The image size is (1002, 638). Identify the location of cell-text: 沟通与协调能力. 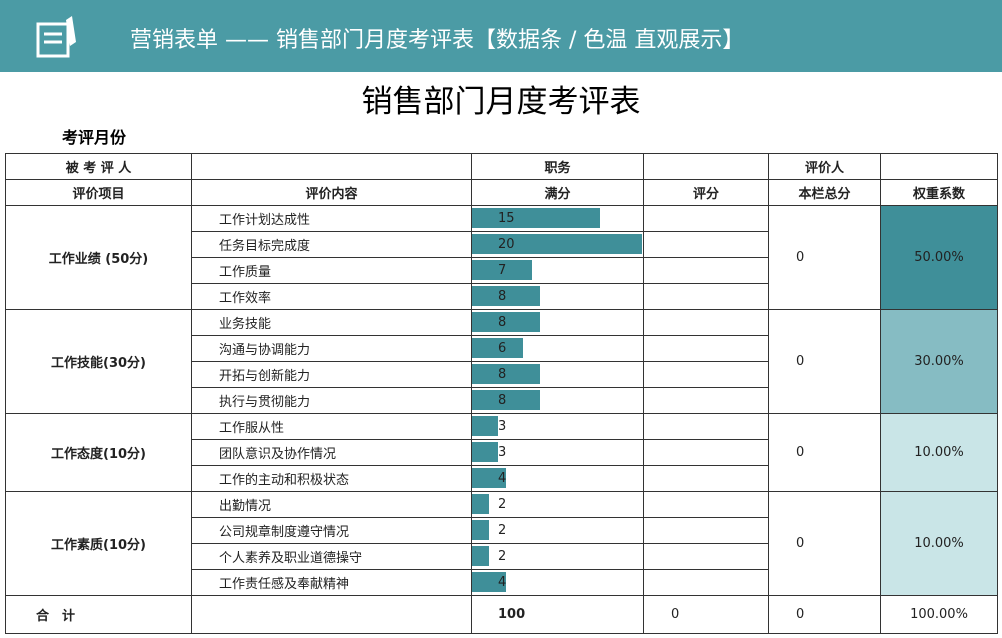
(265, 350).